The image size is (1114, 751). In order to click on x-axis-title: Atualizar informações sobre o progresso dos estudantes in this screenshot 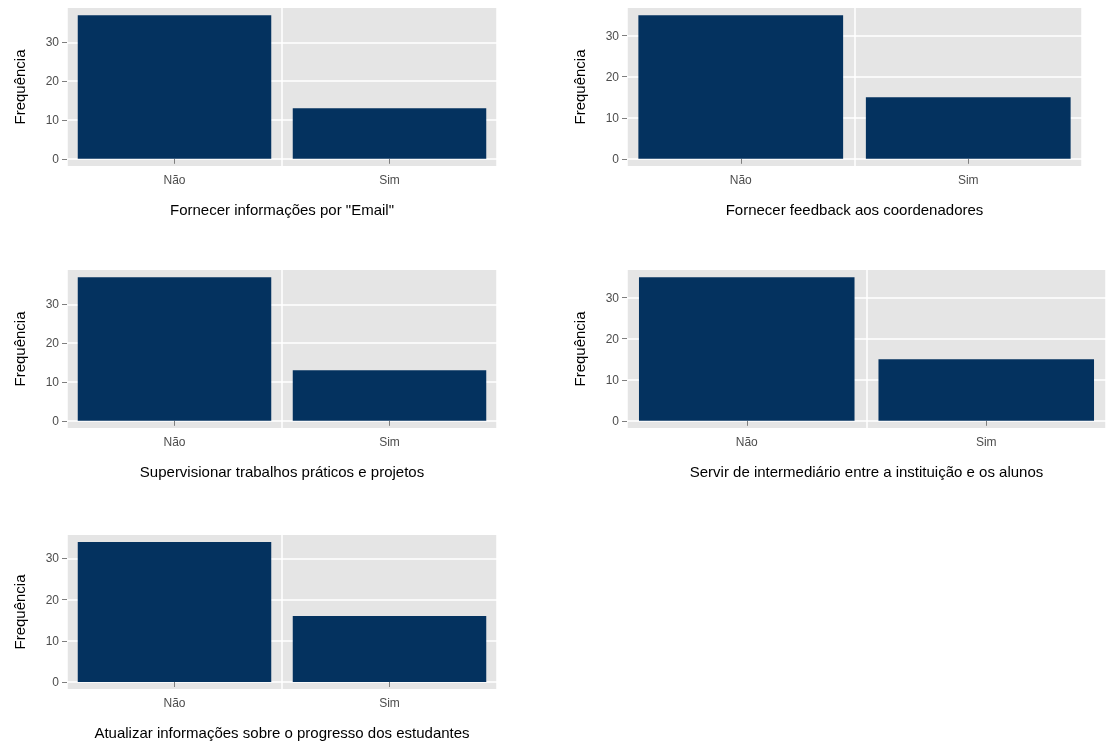, I will do `click(282, 732)`.